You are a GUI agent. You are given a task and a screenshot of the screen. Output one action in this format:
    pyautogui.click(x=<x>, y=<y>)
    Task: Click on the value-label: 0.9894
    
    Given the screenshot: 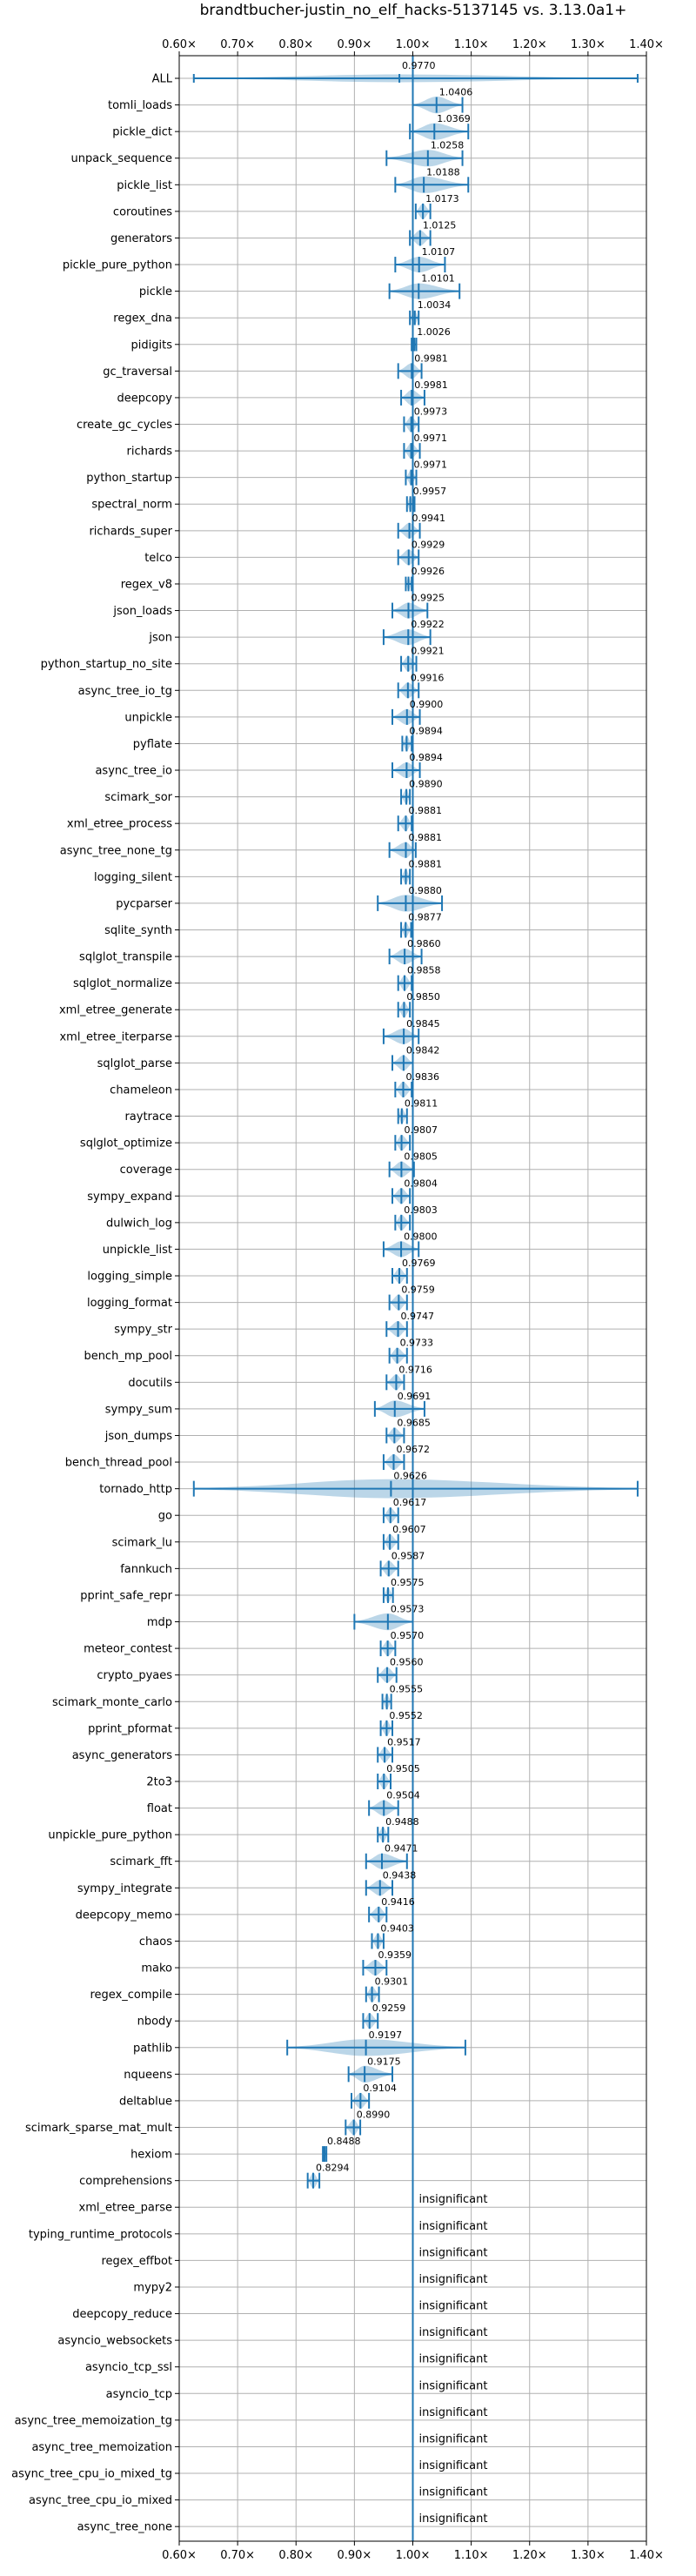 What is the action you would take?
    pyautogui.click(x=426, y=730)
    